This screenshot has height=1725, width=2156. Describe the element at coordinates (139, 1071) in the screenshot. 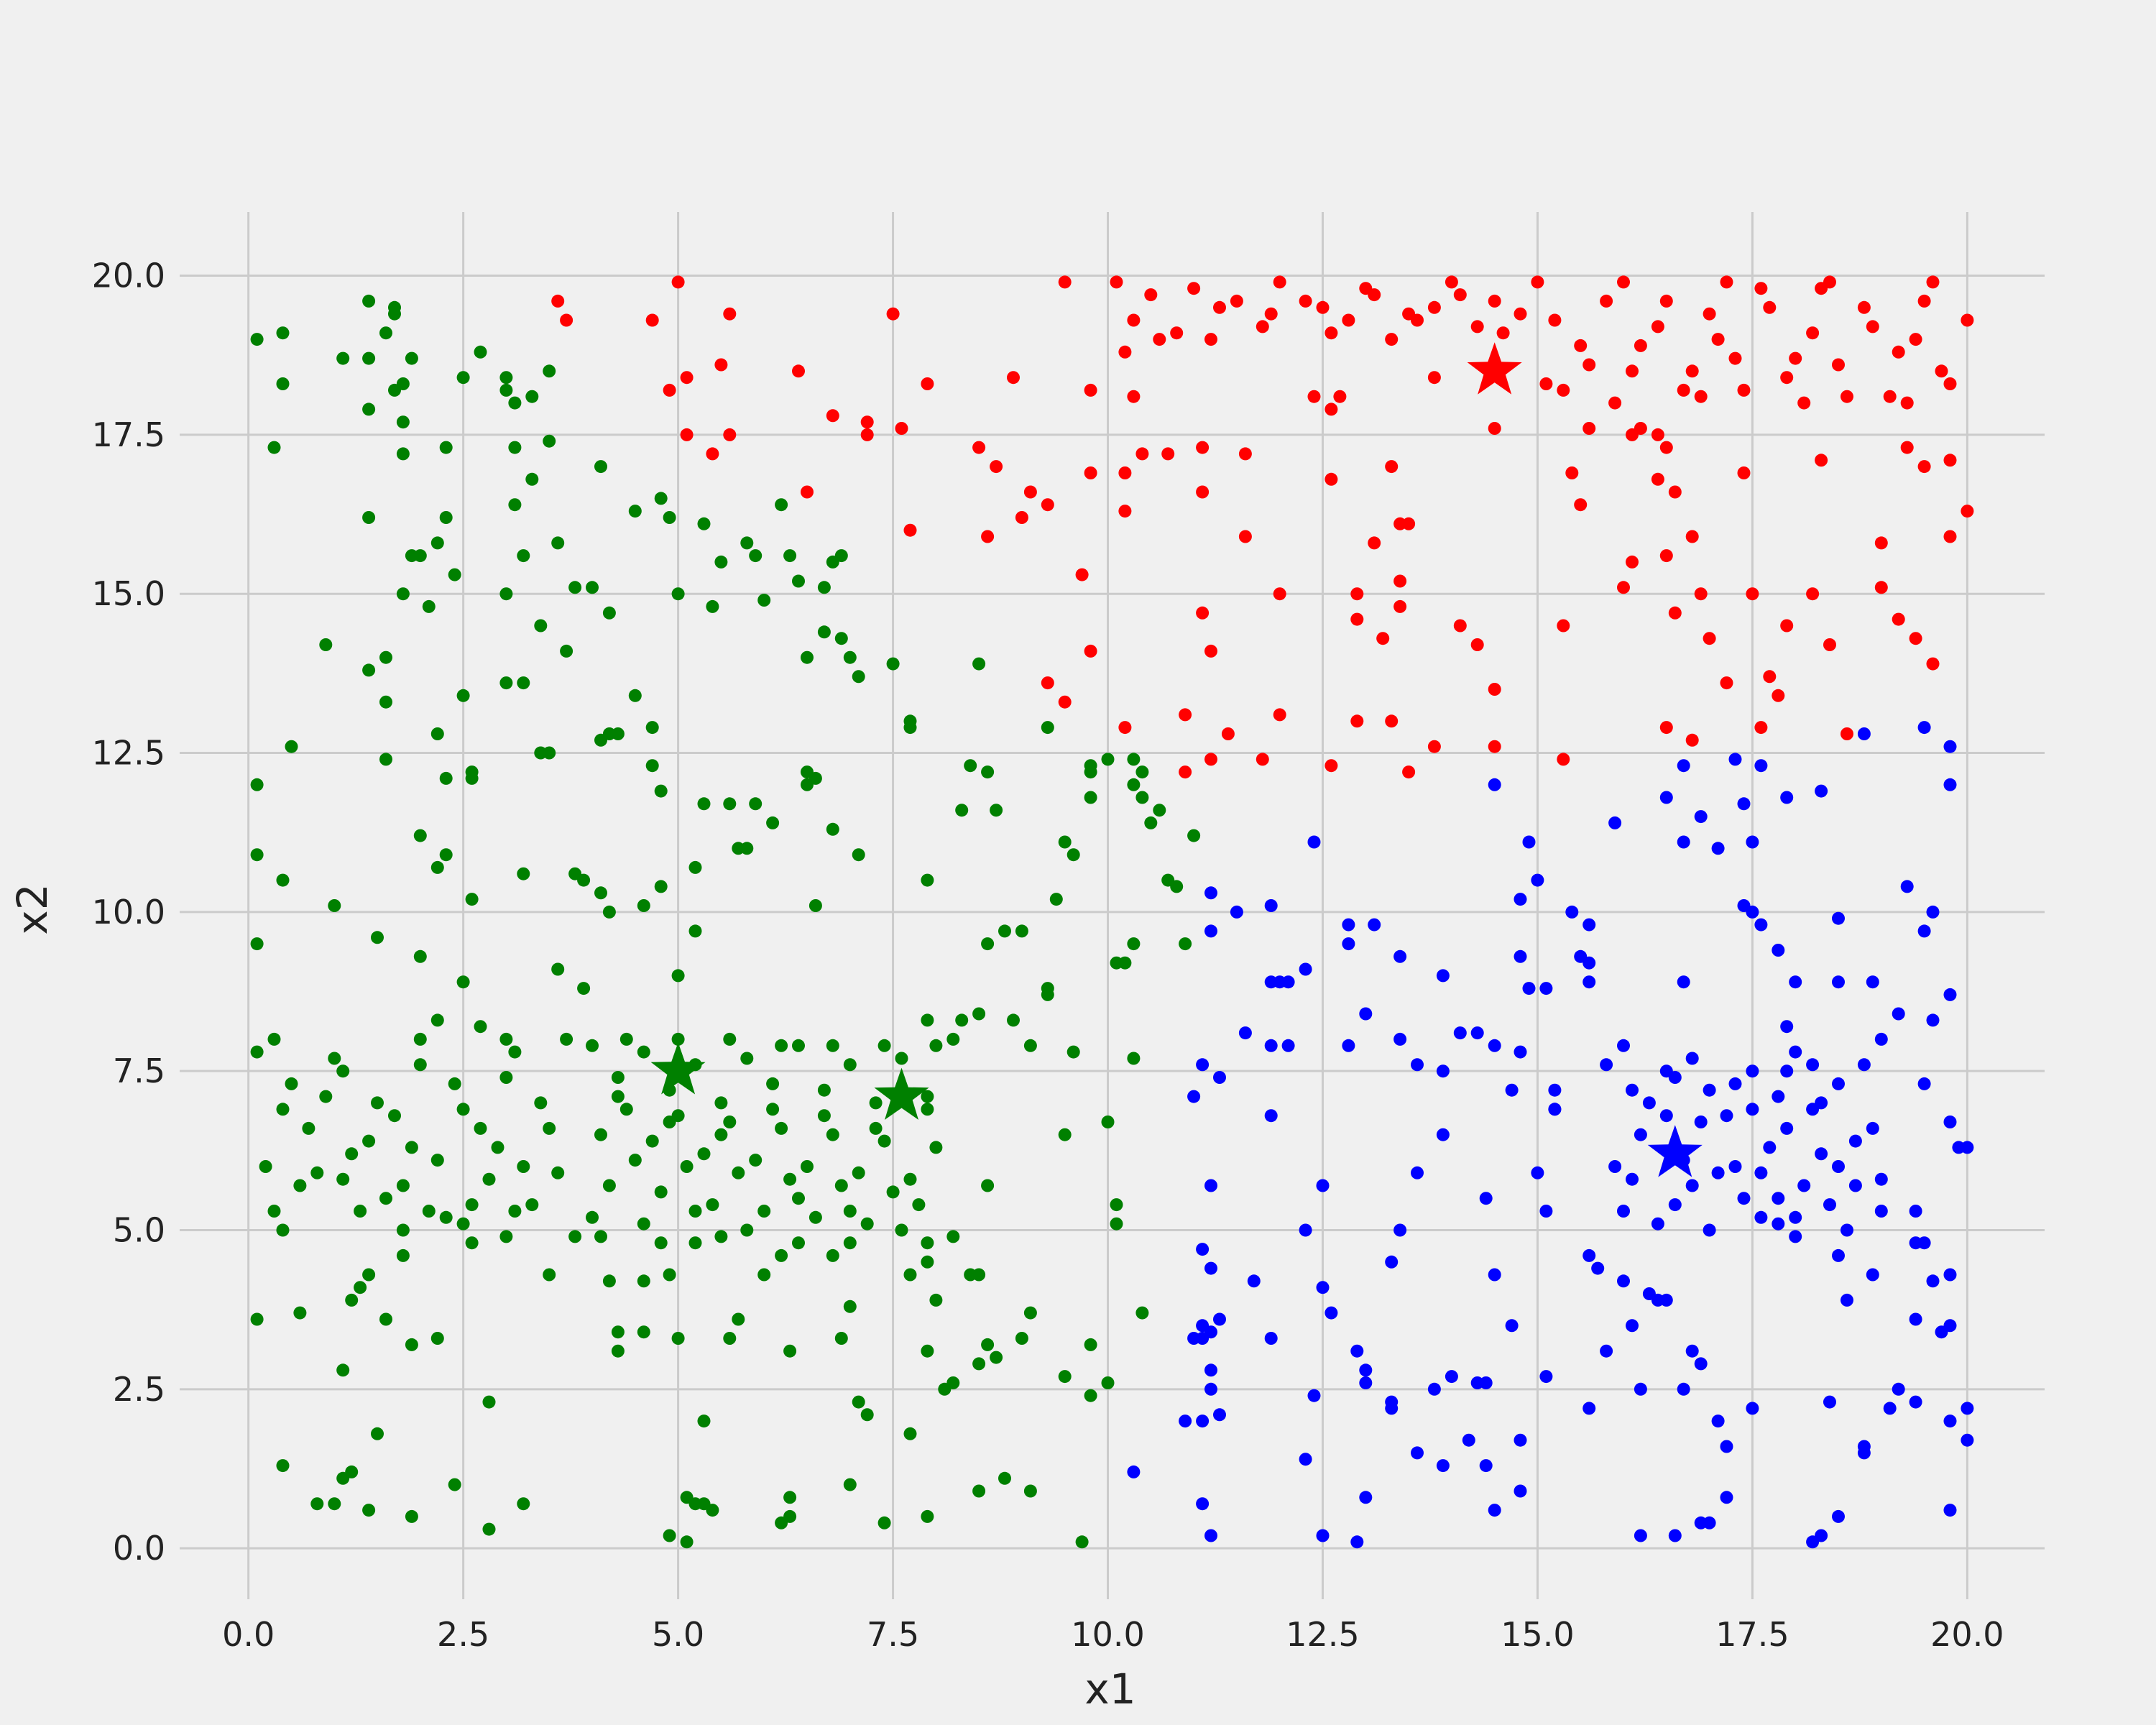

I see `y-tick-label: 7.5` at that location.